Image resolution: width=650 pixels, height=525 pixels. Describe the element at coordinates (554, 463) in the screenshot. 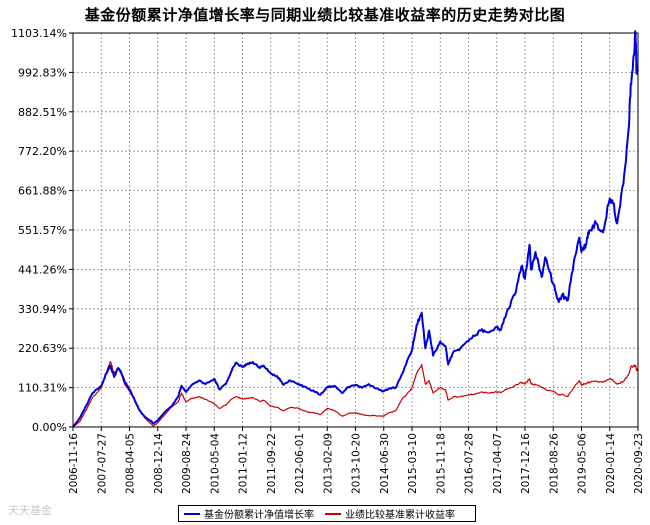

I see `x-tick-label: 2018-08-26` at that location.